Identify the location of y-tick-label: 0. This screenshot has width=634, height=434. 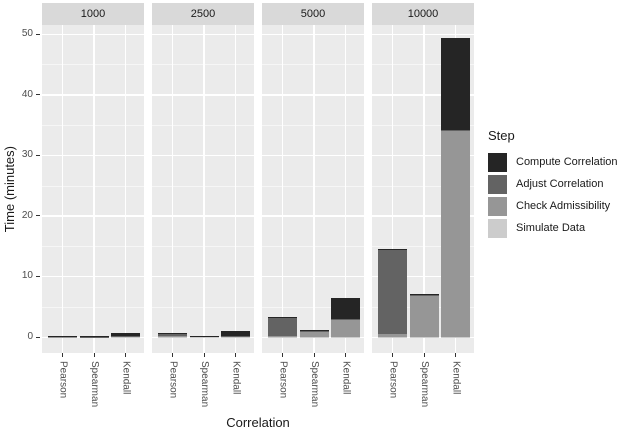
(30, 336).